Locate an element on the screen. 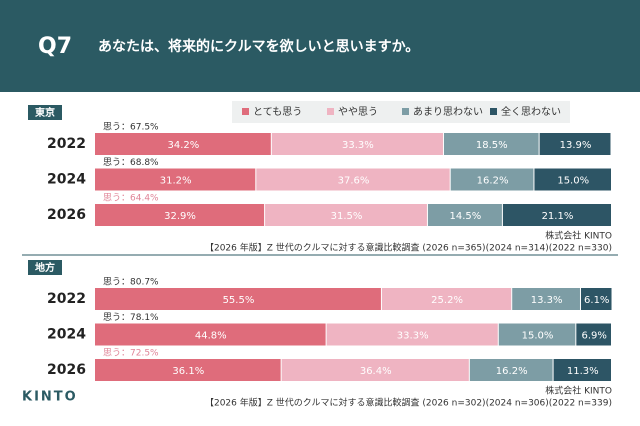 The image size is (640, 426). value-label: 21.1% is located at coordinates (558, 216).